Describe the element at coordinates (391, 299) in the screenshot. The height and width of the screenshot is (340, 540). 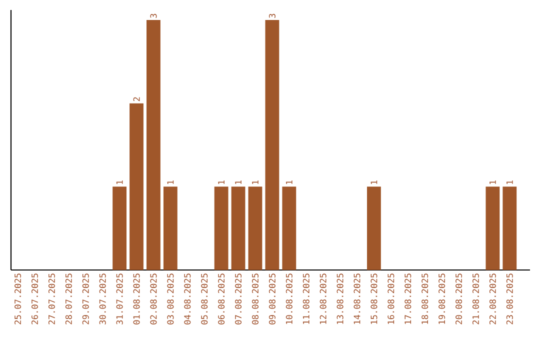
I see `x-tick-label: 16.08.2025` at that location.